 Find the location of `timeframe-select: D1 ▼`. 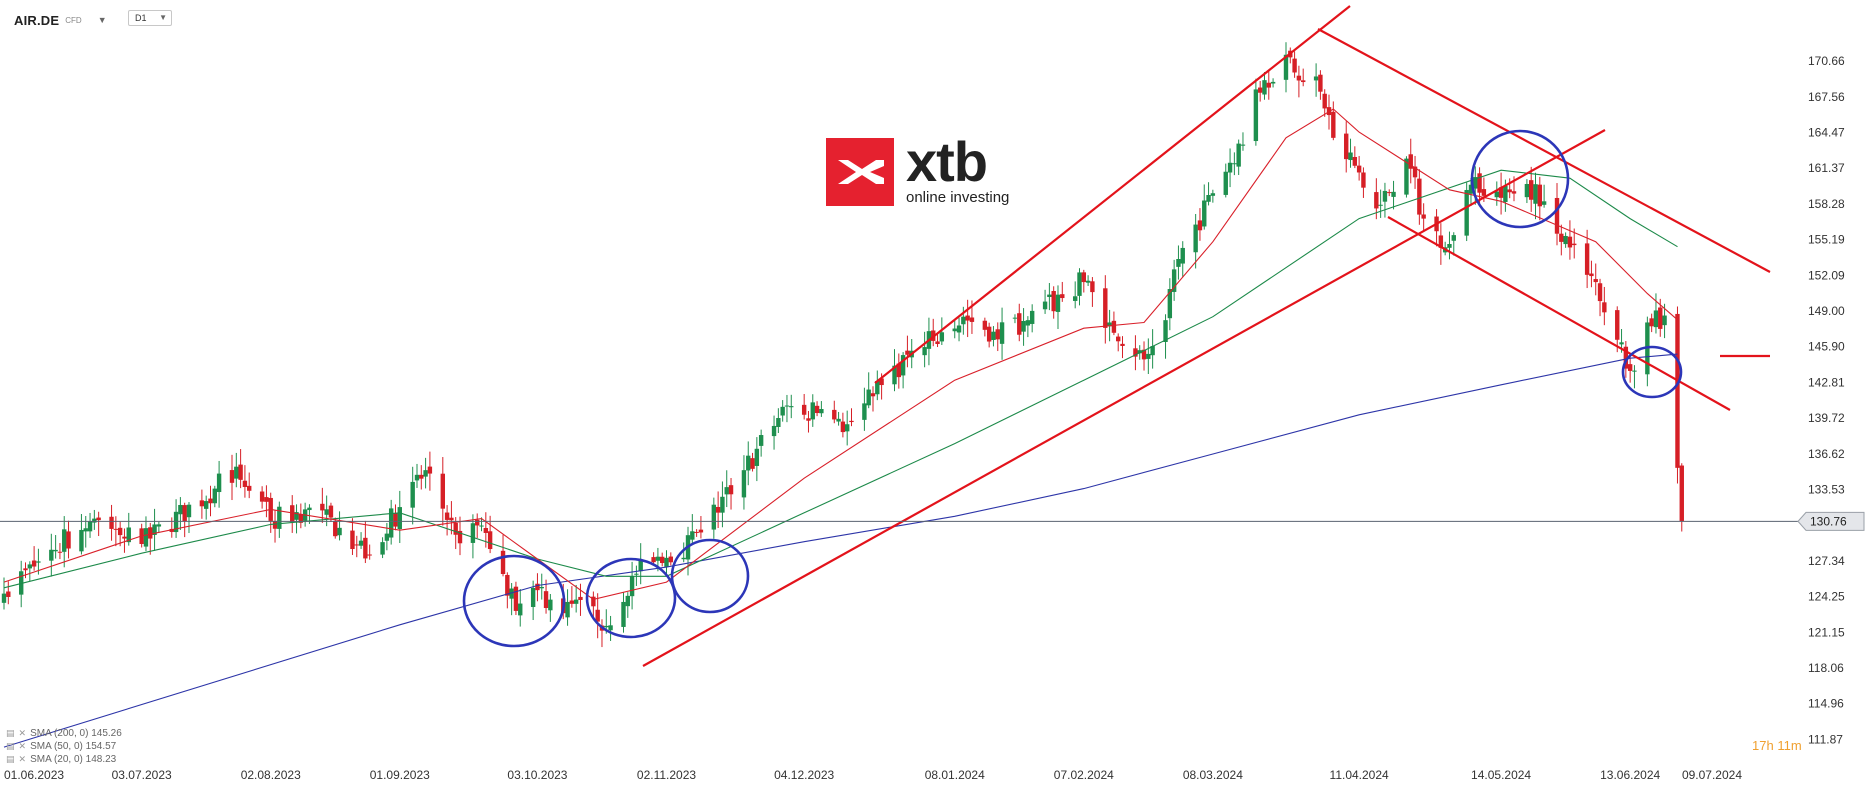

timeframe-select: D1 ▼ is located at coordinates (150, 18).